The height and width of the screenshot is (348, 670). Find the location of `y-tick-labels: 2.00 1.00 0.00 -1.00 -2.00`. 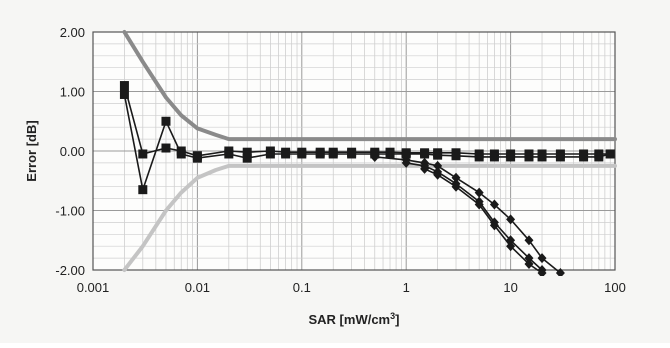

y-tick-labels: 2.00 1.00 0.00 -1.00 -2.00 is located at coordinates (70, 151).